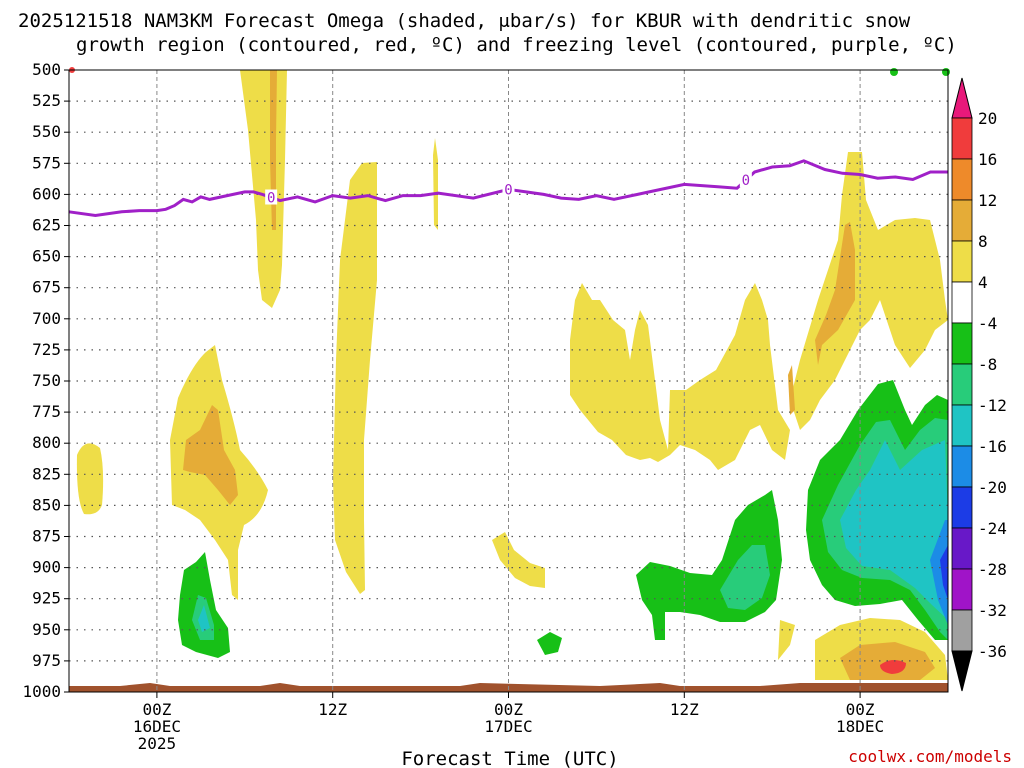 This screenshot has height=768, width=1024. What do you see at coordinates (46, 349) in the screenshot?
I see `y-tick-label: 725` at bounding box center [46, 349].